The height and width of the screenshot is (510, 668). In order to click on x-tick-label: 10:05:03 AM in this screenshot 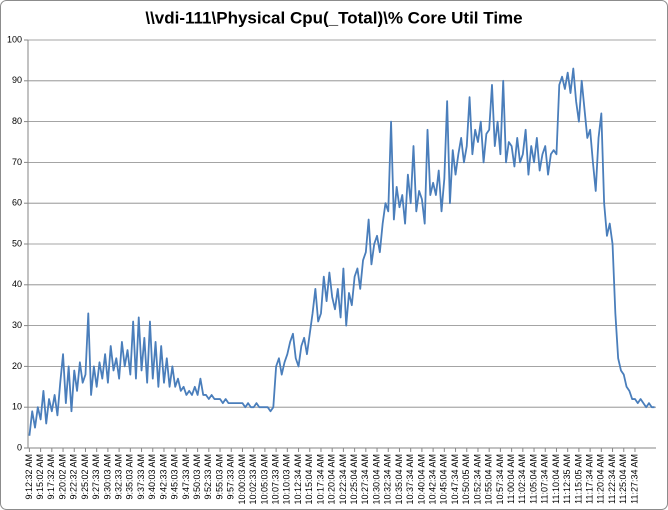, I will do `click(264, 479)`.